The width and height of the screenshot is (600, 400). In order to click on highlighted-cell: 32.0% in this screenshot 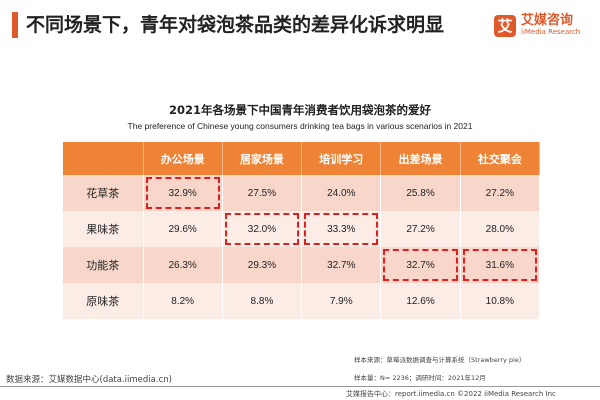, I will do `click(262, 229)`.